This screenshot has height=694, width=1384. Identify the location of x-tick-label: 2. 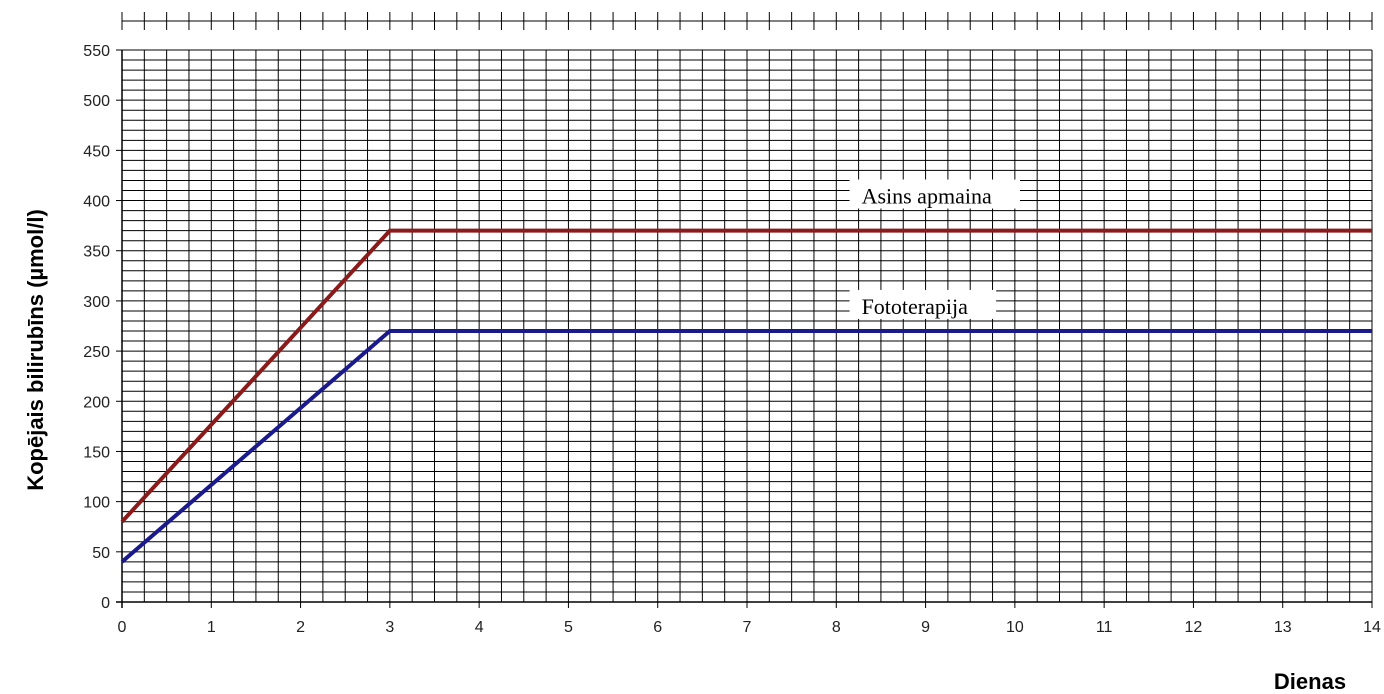
(300, 627).